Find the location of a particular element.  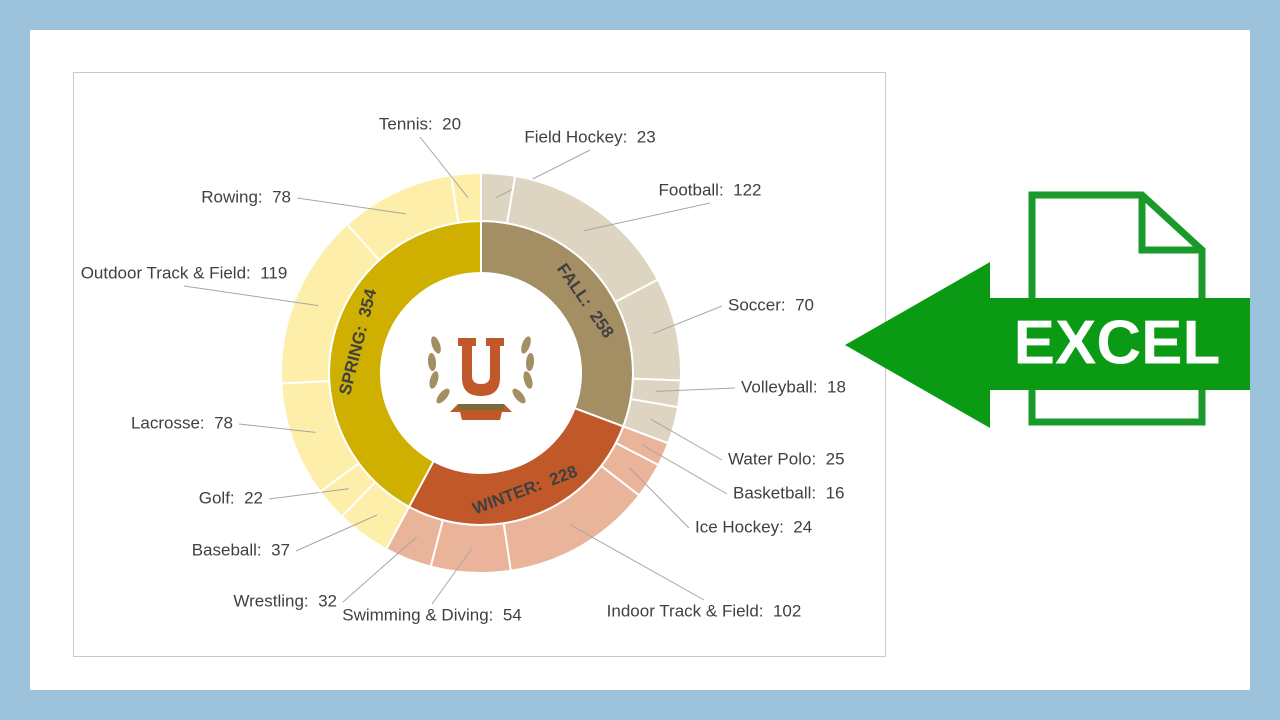

sport-label: Soccer: 70 is located at coordinates (771, 304).